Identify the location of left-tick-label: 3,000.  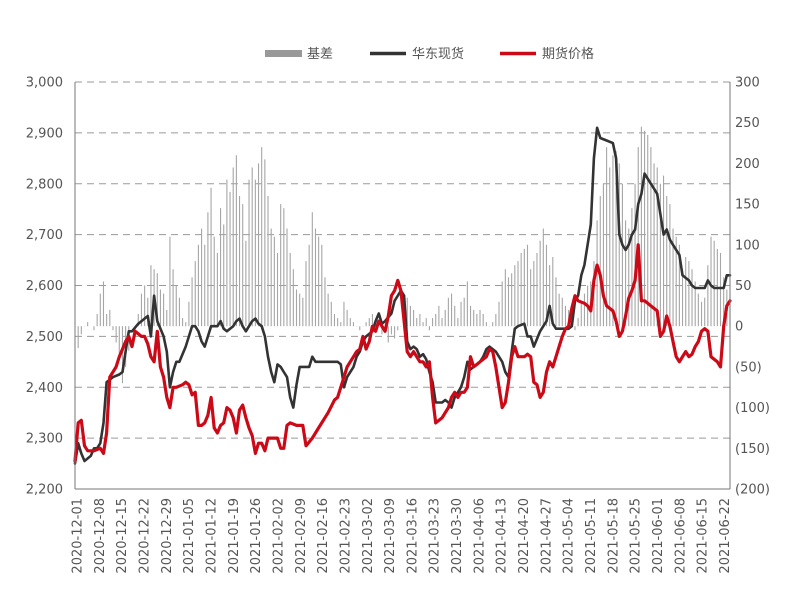
(44, 83).